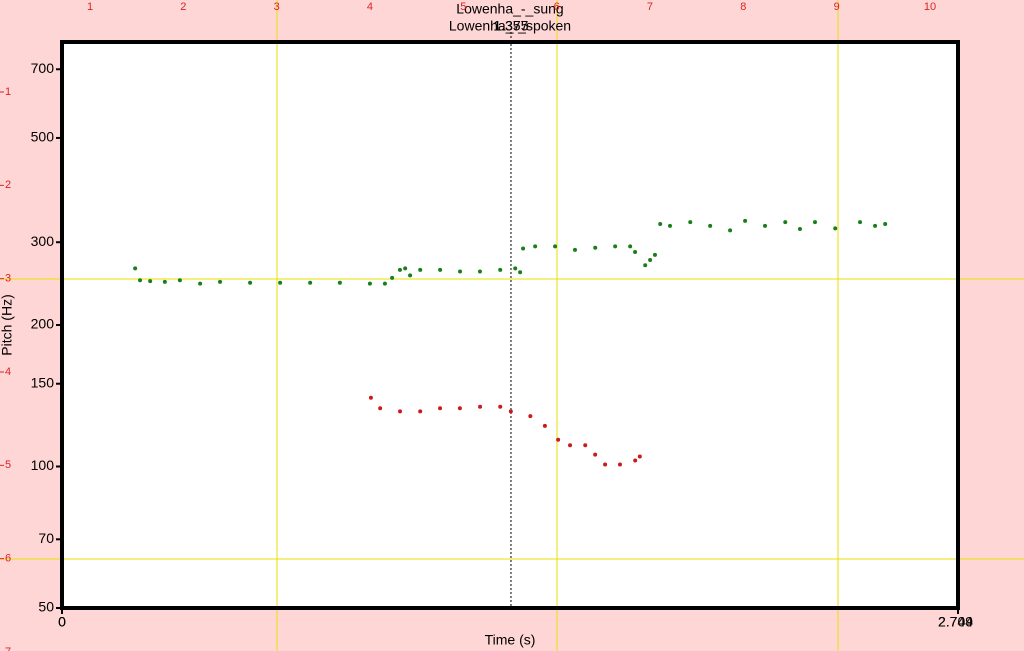  What do you see at coordinates (43, 382) in the screenshot?
I see `y-tick-label: 150` at bounding box center [43, 382].